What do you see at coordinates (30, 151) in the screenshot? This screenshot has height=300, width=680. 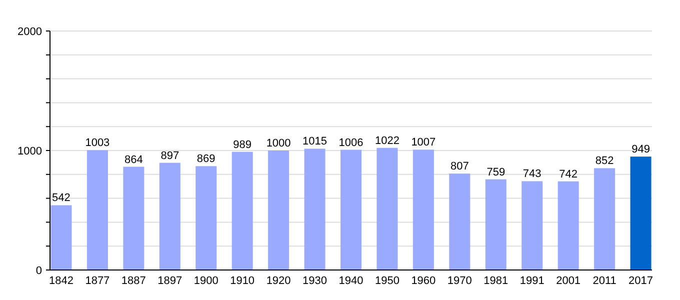 I see `y-tick-label: 1000` at bounding box center [30, 151].